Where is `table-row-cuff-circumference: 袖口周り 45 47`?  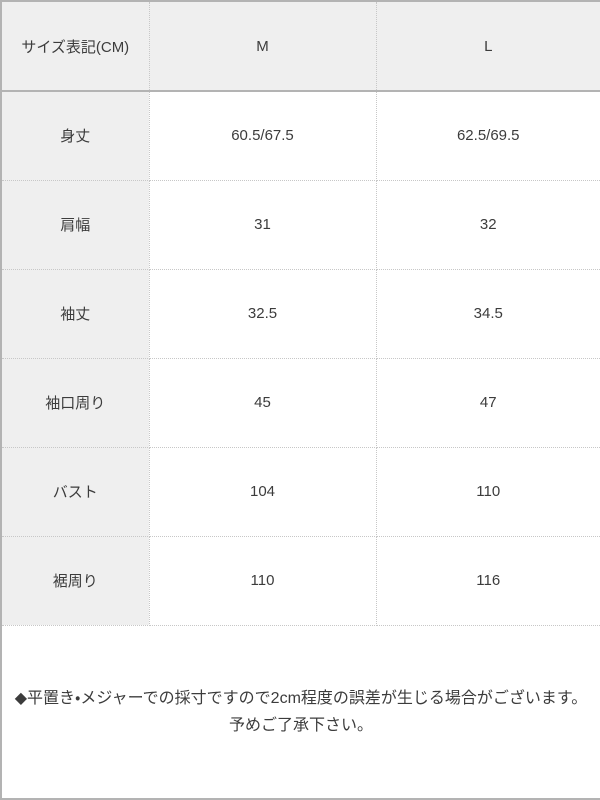
table-row-cuff-circumference: 袖口周り 45 47 is located at coordinates (300, 402).